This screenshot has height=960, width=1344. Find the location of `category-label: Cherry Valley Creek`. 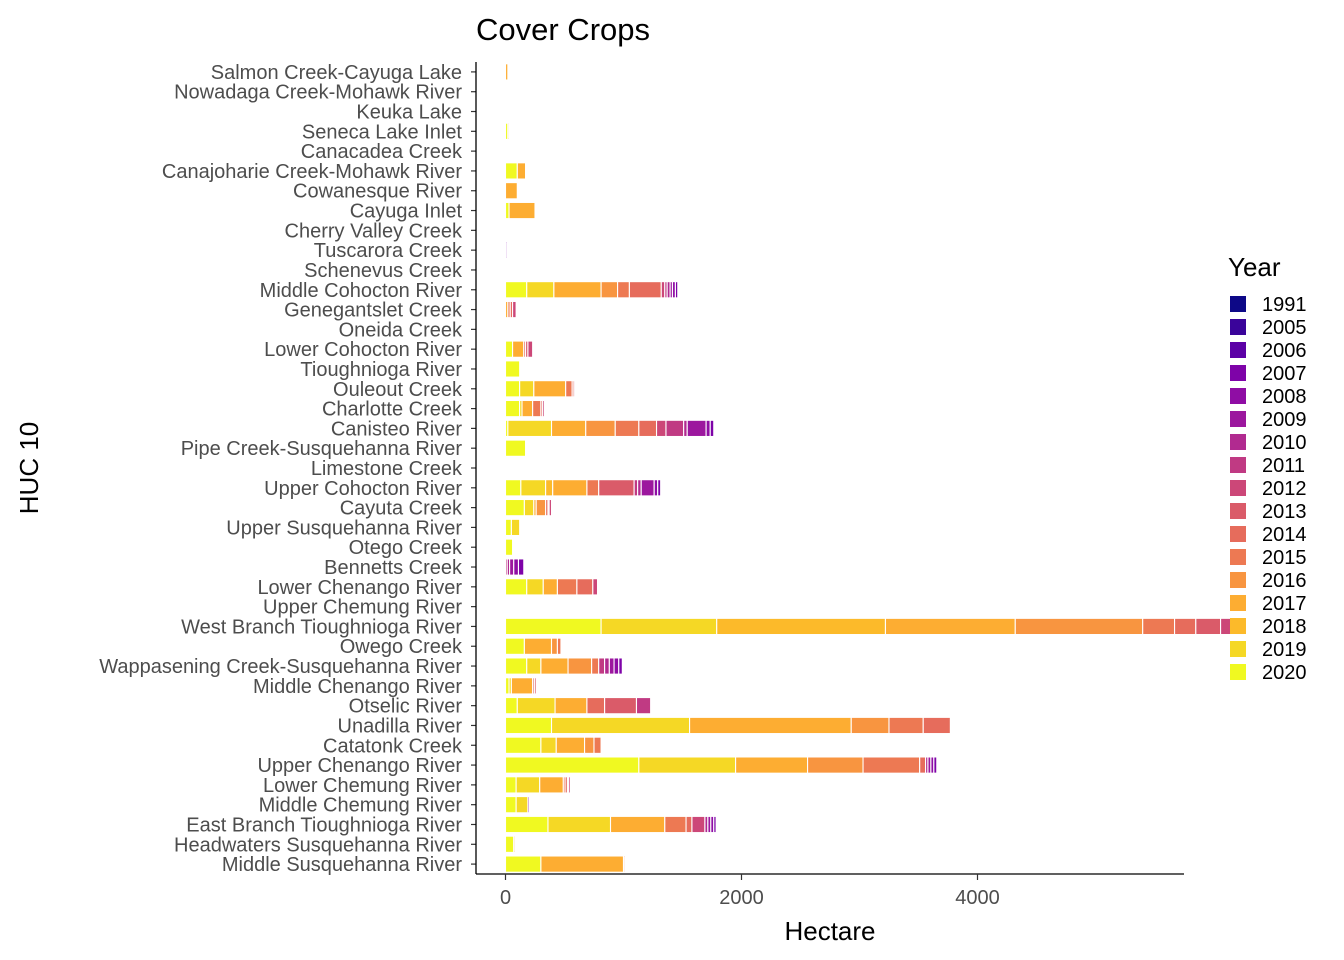

category-label: Cherry Valley Creek is located at coordinates (374, 231).